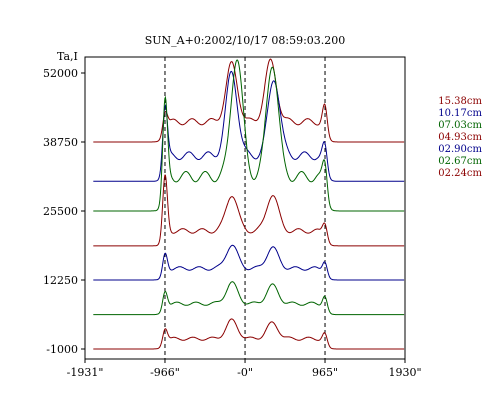 The width and height of the screenshot is (500, 400). I want to click on y-tick-label-1: 38750, so click(60, 142).